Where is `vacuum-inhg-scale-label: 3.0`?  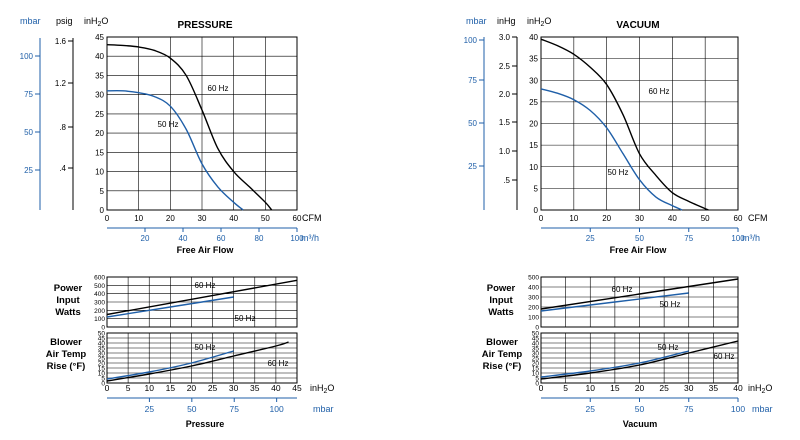 vacuum-inhg-scale-label: 3.0 is located at coordinates (505, 37).